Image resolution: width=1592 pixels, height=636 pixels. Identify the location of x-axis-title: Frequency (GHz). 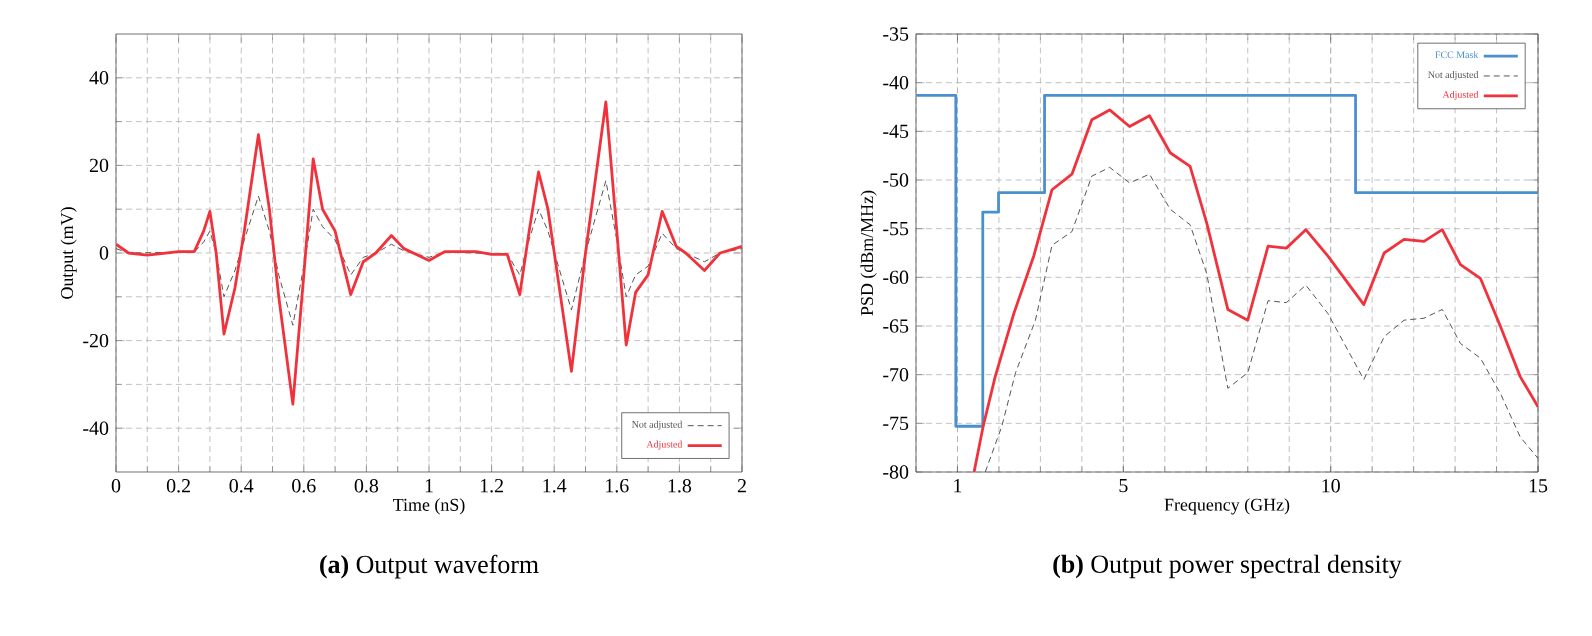
(1227, 506).